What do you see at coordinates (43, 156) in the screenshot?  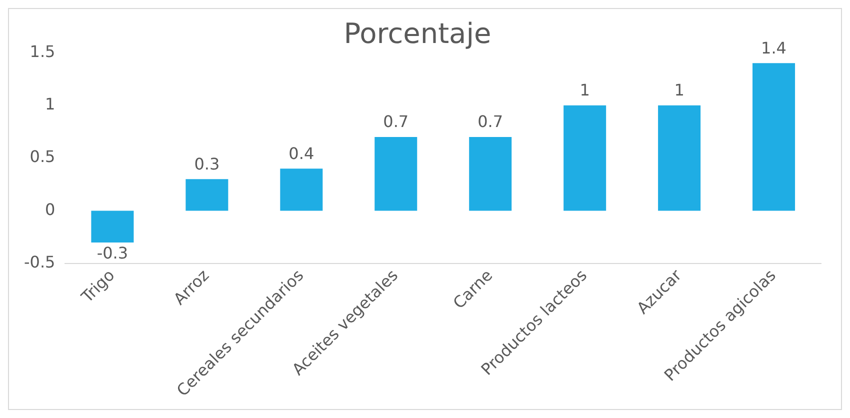 I see `y-tick-label: 0.5` at bounding box center [43, 156].